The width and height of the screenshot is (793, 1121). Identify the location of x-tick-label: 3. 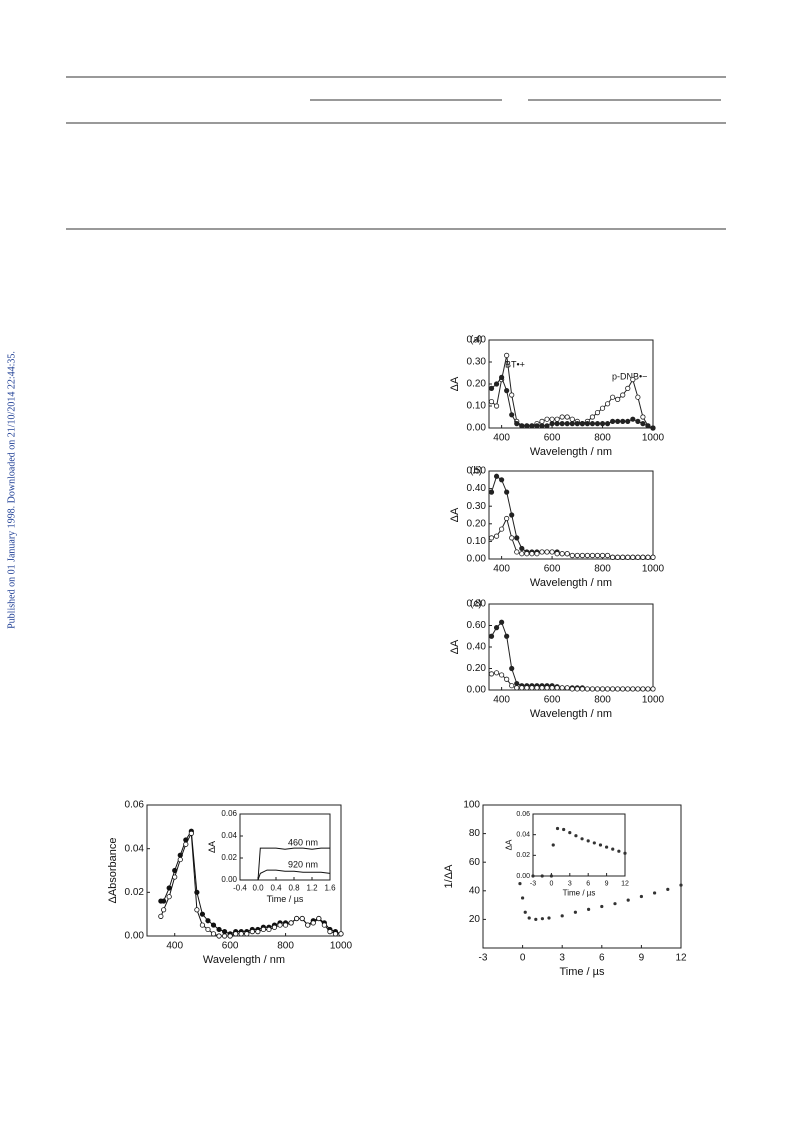
(570, 883).